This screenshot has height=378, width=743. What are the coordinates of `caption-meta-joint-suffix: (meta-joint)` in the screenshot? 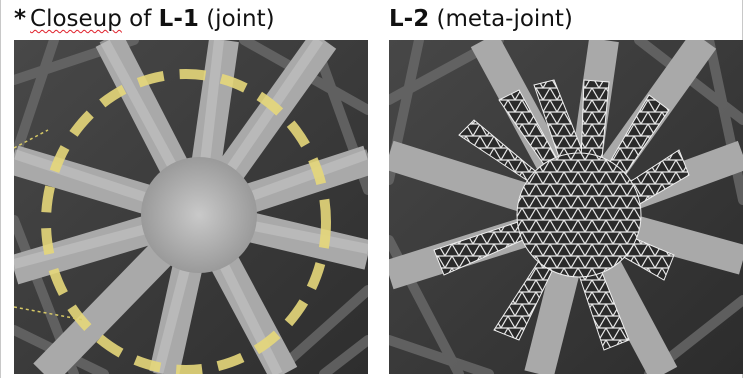 It's located at (501, 19).